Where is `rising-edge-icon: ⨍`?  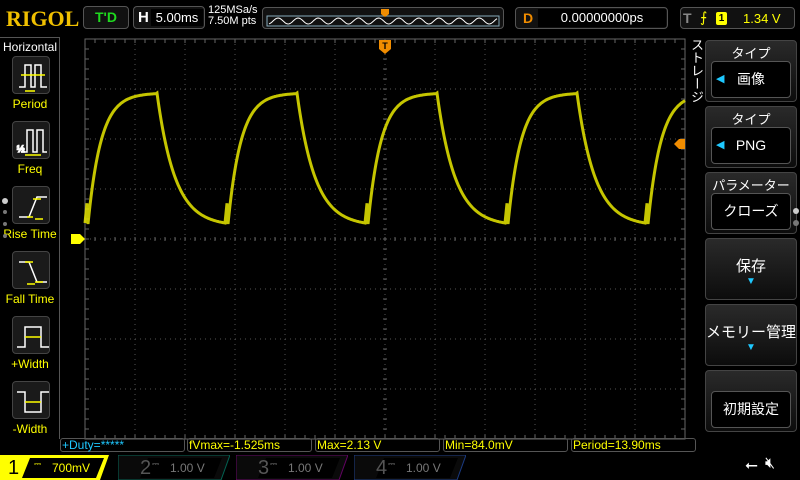
rising-edge-icon: ⨍ is located at coordinates (704, 17).